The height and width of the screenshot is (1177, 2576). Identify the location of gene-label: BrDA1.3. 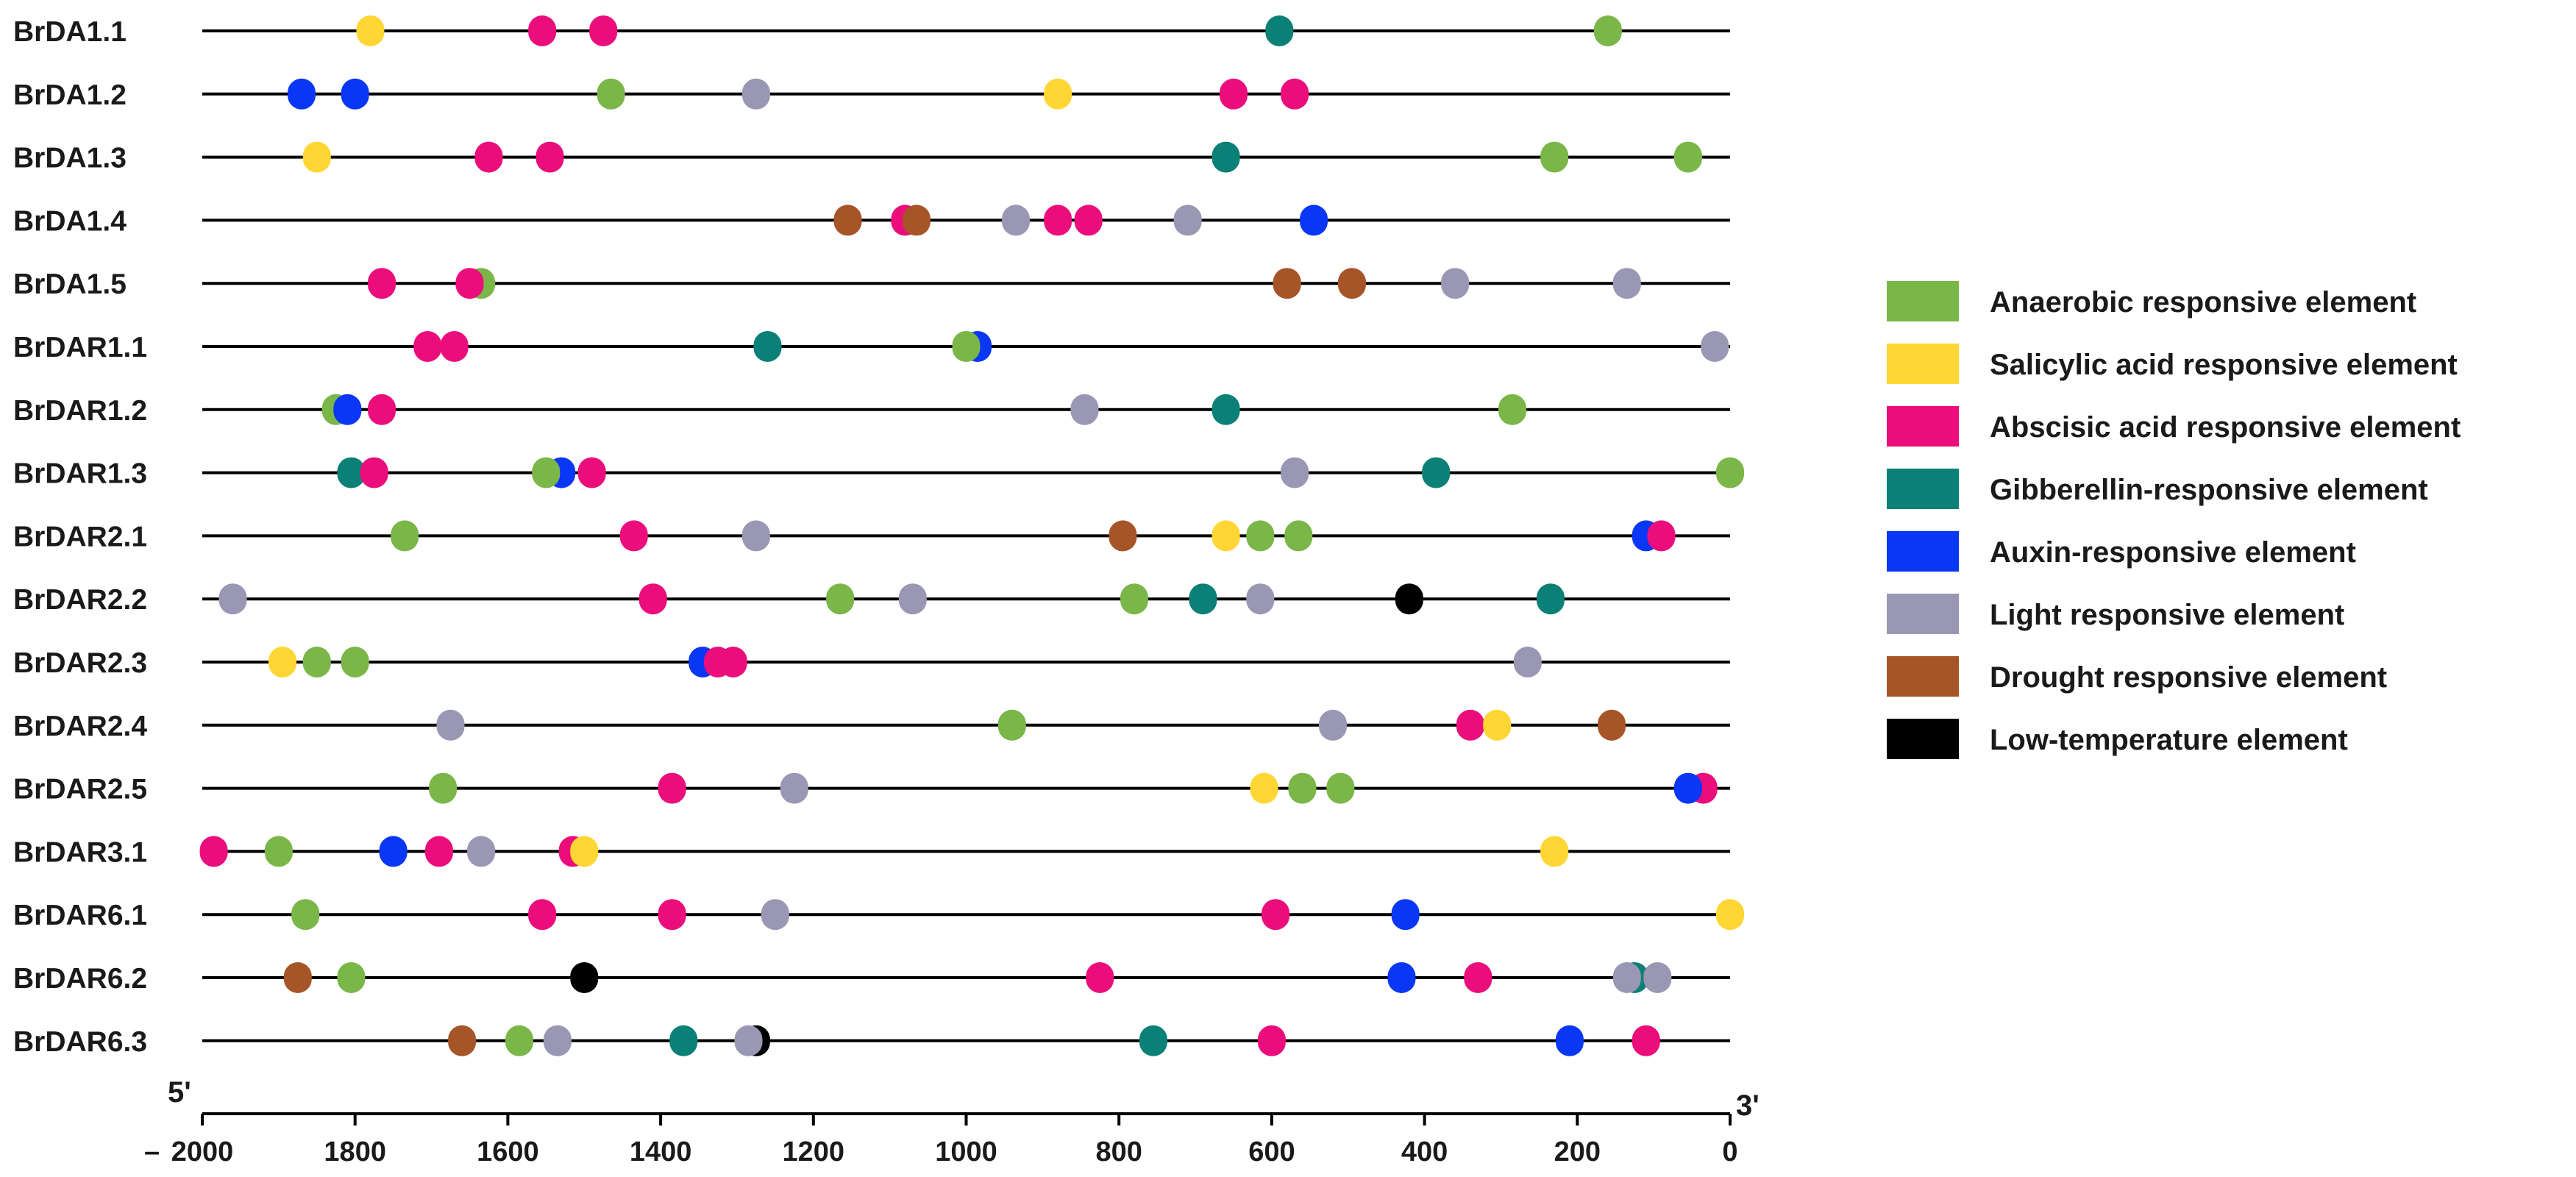
(70, 158).